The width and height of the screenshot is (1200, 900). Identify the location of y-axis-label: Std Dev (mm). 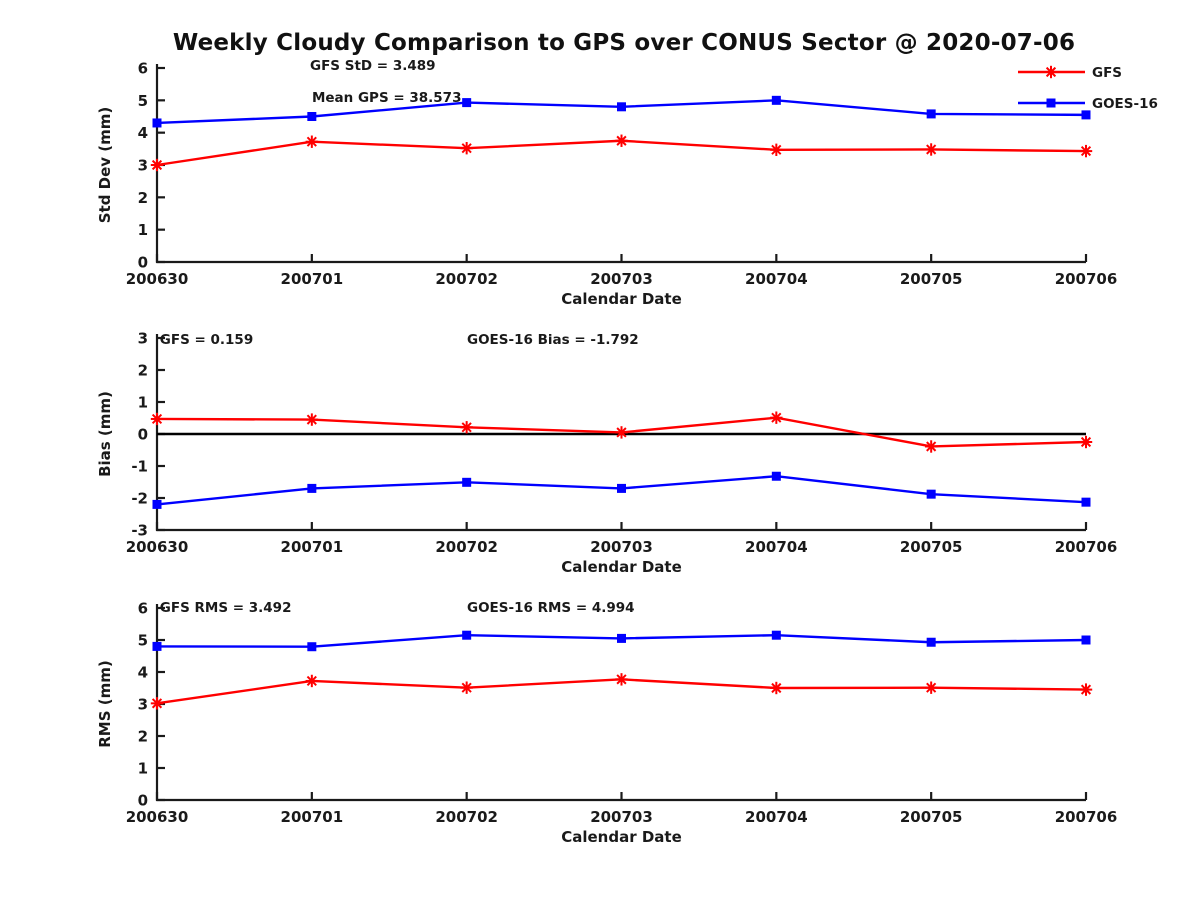
(105, 165).